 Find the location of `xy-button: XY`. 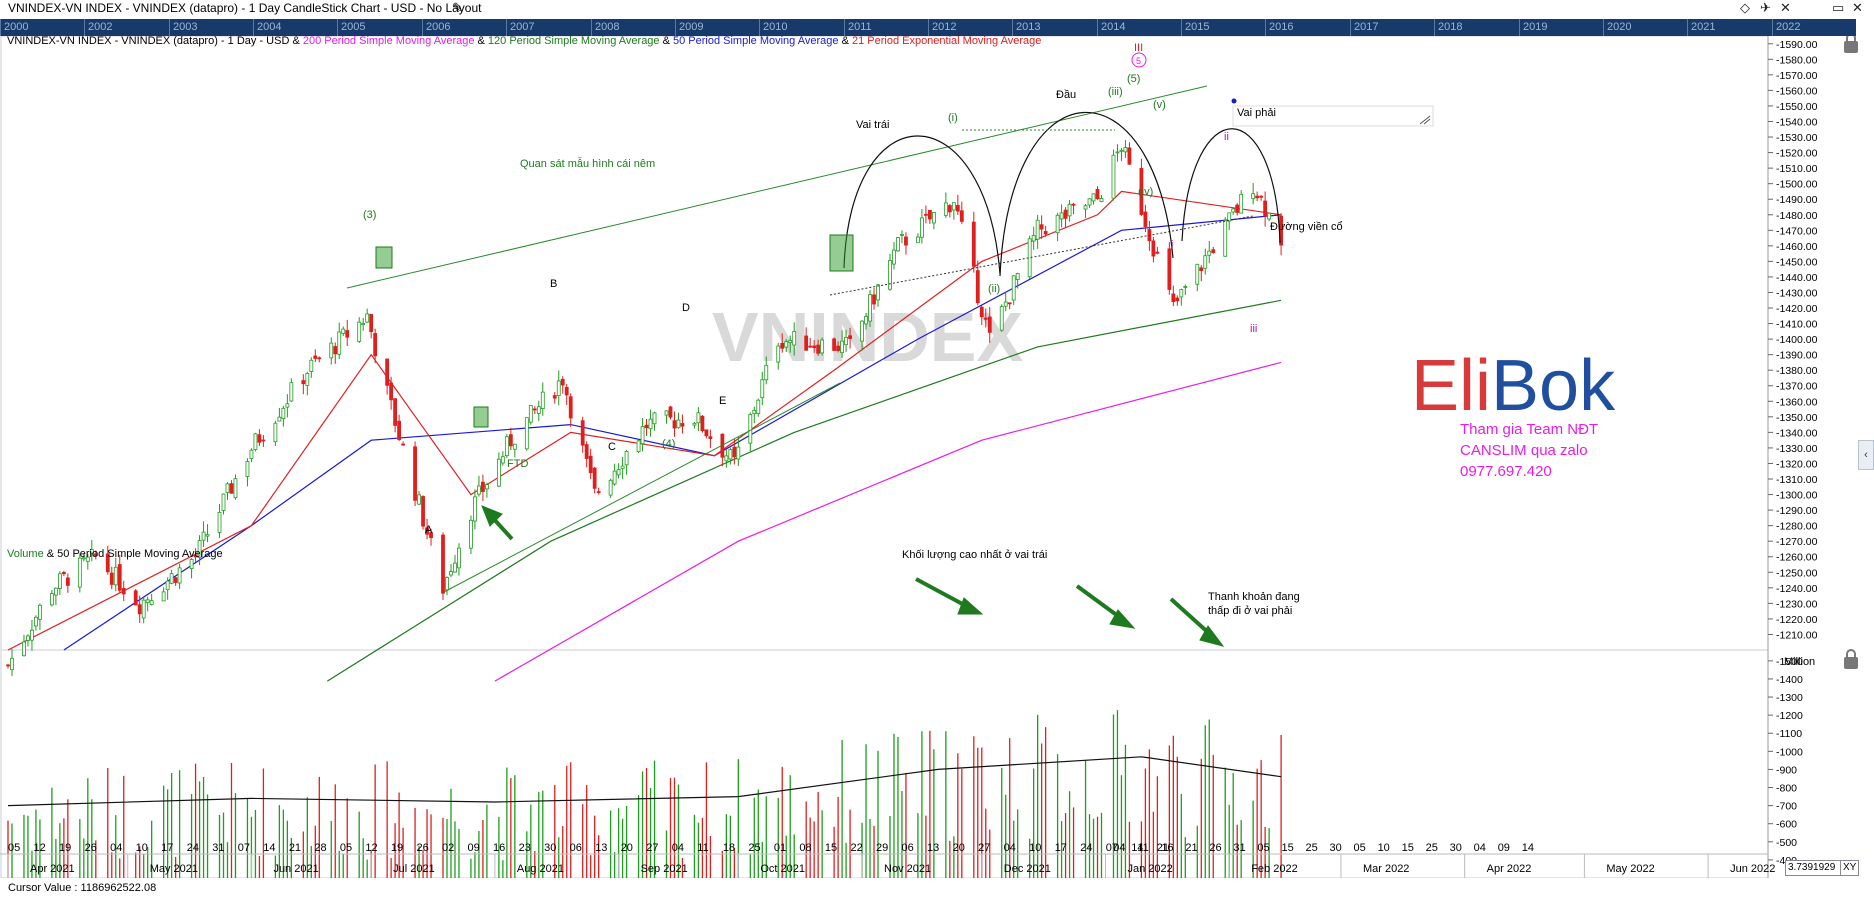

xy-button: XY is located at coordinates (1850, 868).